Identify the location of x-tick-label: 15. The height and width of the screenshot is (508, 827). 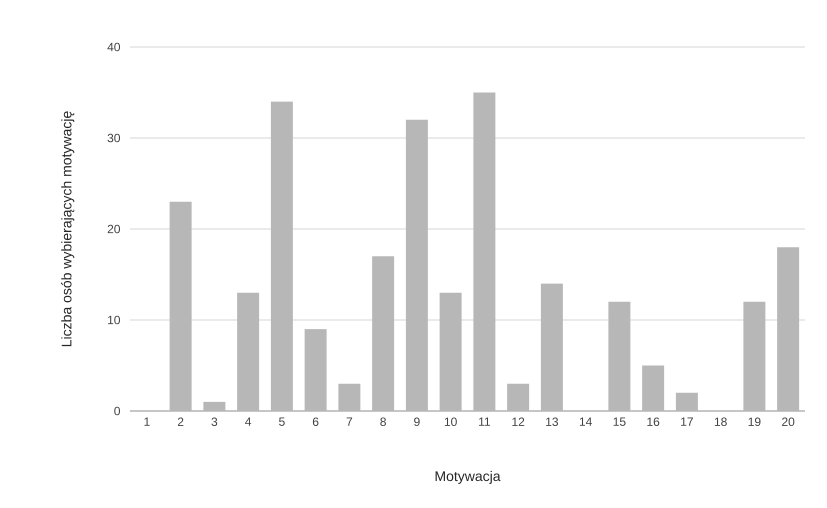
(620, 422).